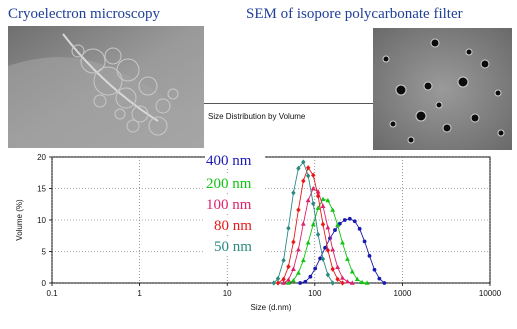  Describe the element at coordinates (41, 220) in the screenshot. I see `y-tick-label: 10` at that location.